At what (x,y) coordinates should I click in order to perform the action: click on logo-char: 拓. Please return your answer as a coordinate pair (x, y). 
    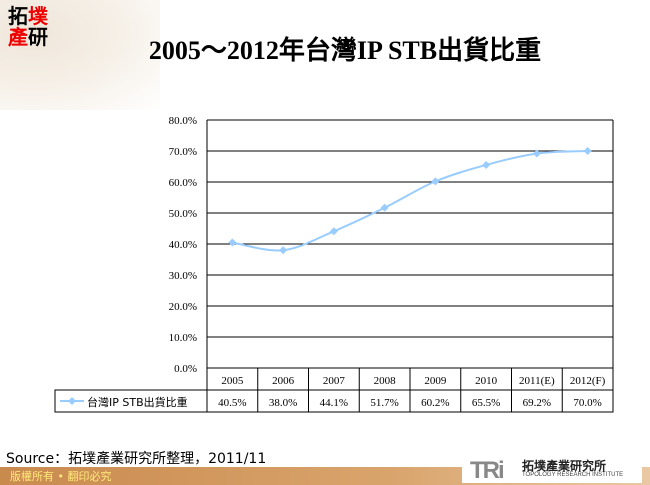
    Looking at the image, I should click on (18, 16).